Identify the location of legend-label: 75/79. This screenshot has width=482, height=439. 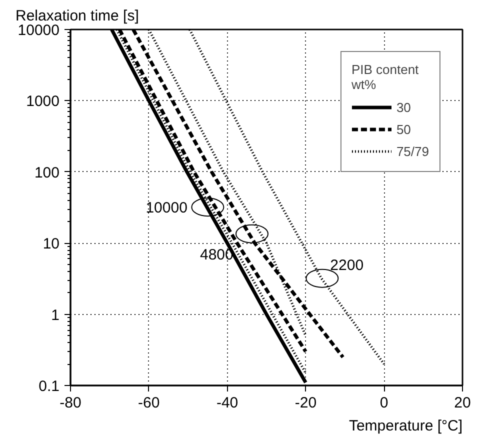
(412, 151).